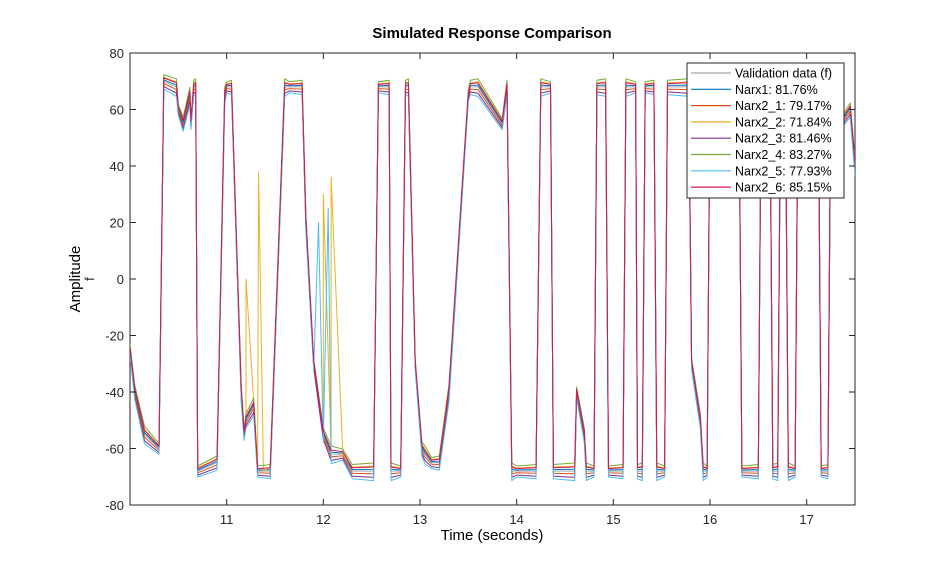 The image size is (946, 569). Describe the element at coordinates (776, 90) in the screenshot. I see `legend-label-1: Narx1: 81.76%` at that location.